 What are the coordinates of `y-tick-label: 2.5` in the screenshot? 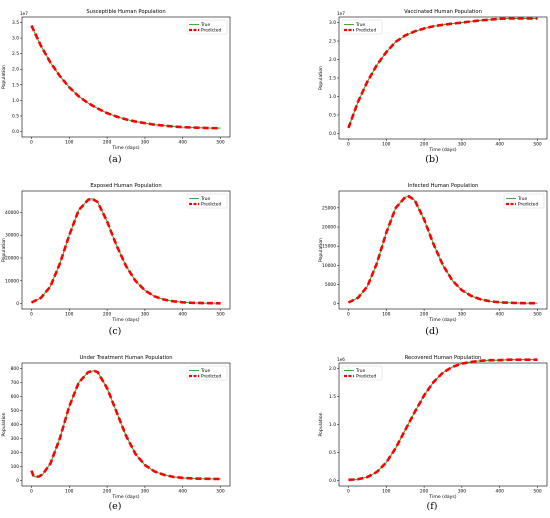 It's located at (332, 42).